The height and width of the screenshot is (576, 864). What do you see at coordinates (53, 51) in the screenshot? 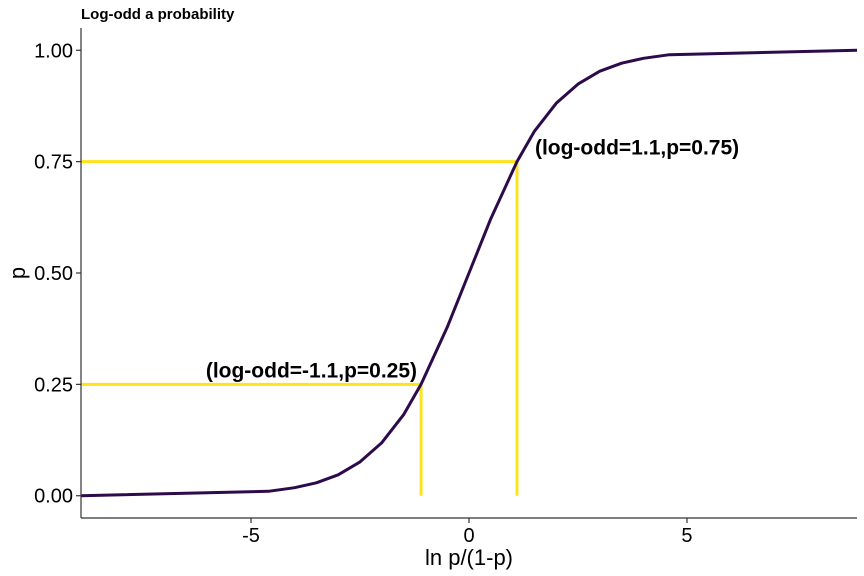
I see `y-tick-label: 1.00` at bounding box center [53, 51].